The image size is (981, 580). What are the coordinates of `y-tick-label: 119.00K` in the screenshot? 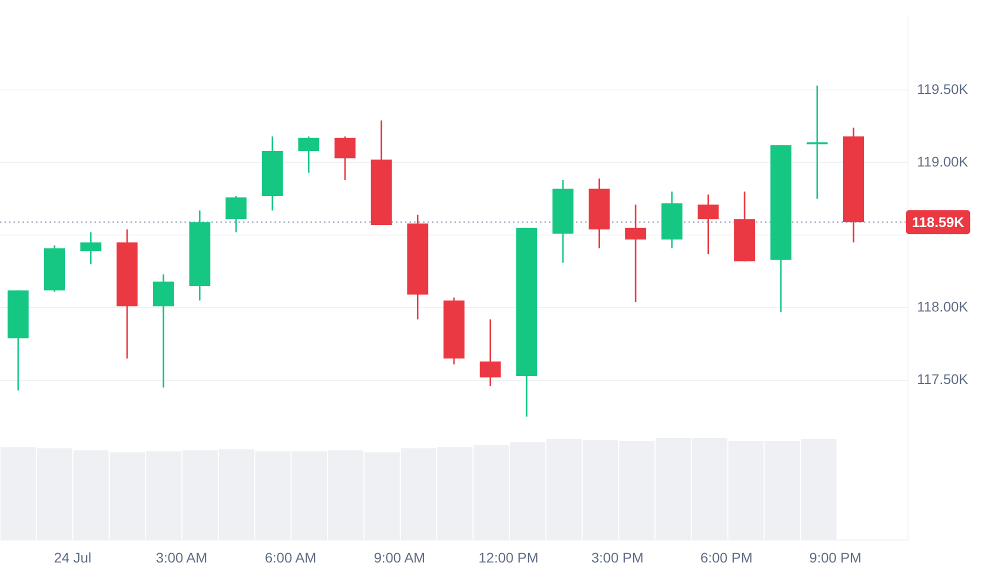 It's located at (943, 161).